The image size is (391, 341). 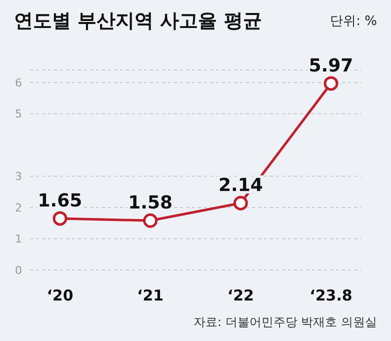 What do you see at coordinates (150, 295) in the screenshot?
I see `x-tick-label: ‘21` at bounding box center [150, 295].